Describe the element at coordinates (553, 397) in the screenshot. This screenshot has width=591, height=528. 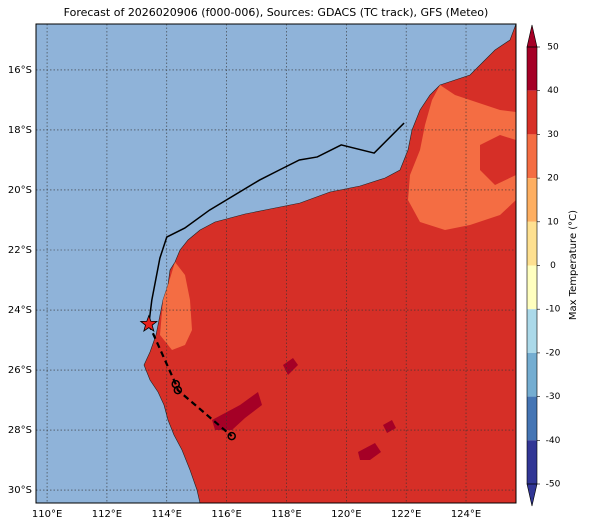
I see `colorbar-tick-label: -30` at that location.